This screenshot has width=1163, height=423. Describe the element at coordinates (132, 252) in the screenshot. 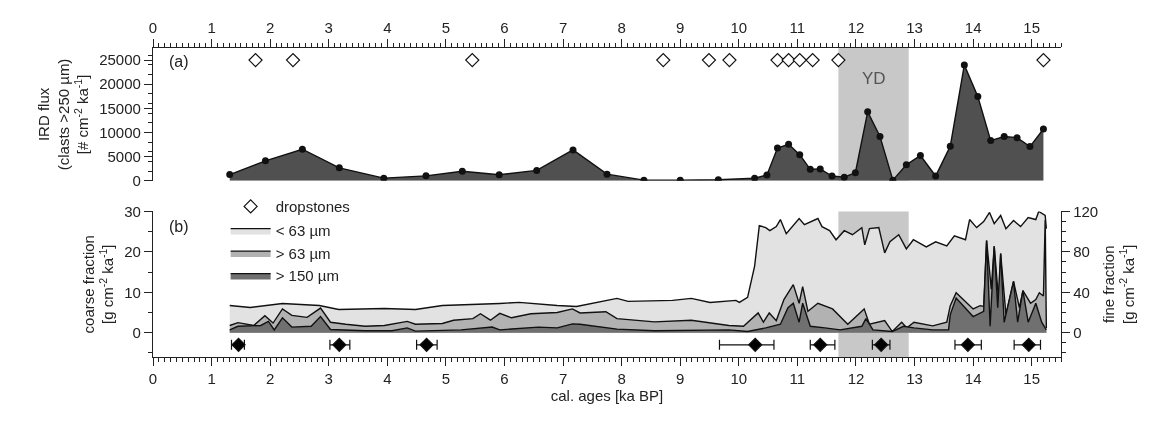

I see `y-tick-label: 20` at that location.